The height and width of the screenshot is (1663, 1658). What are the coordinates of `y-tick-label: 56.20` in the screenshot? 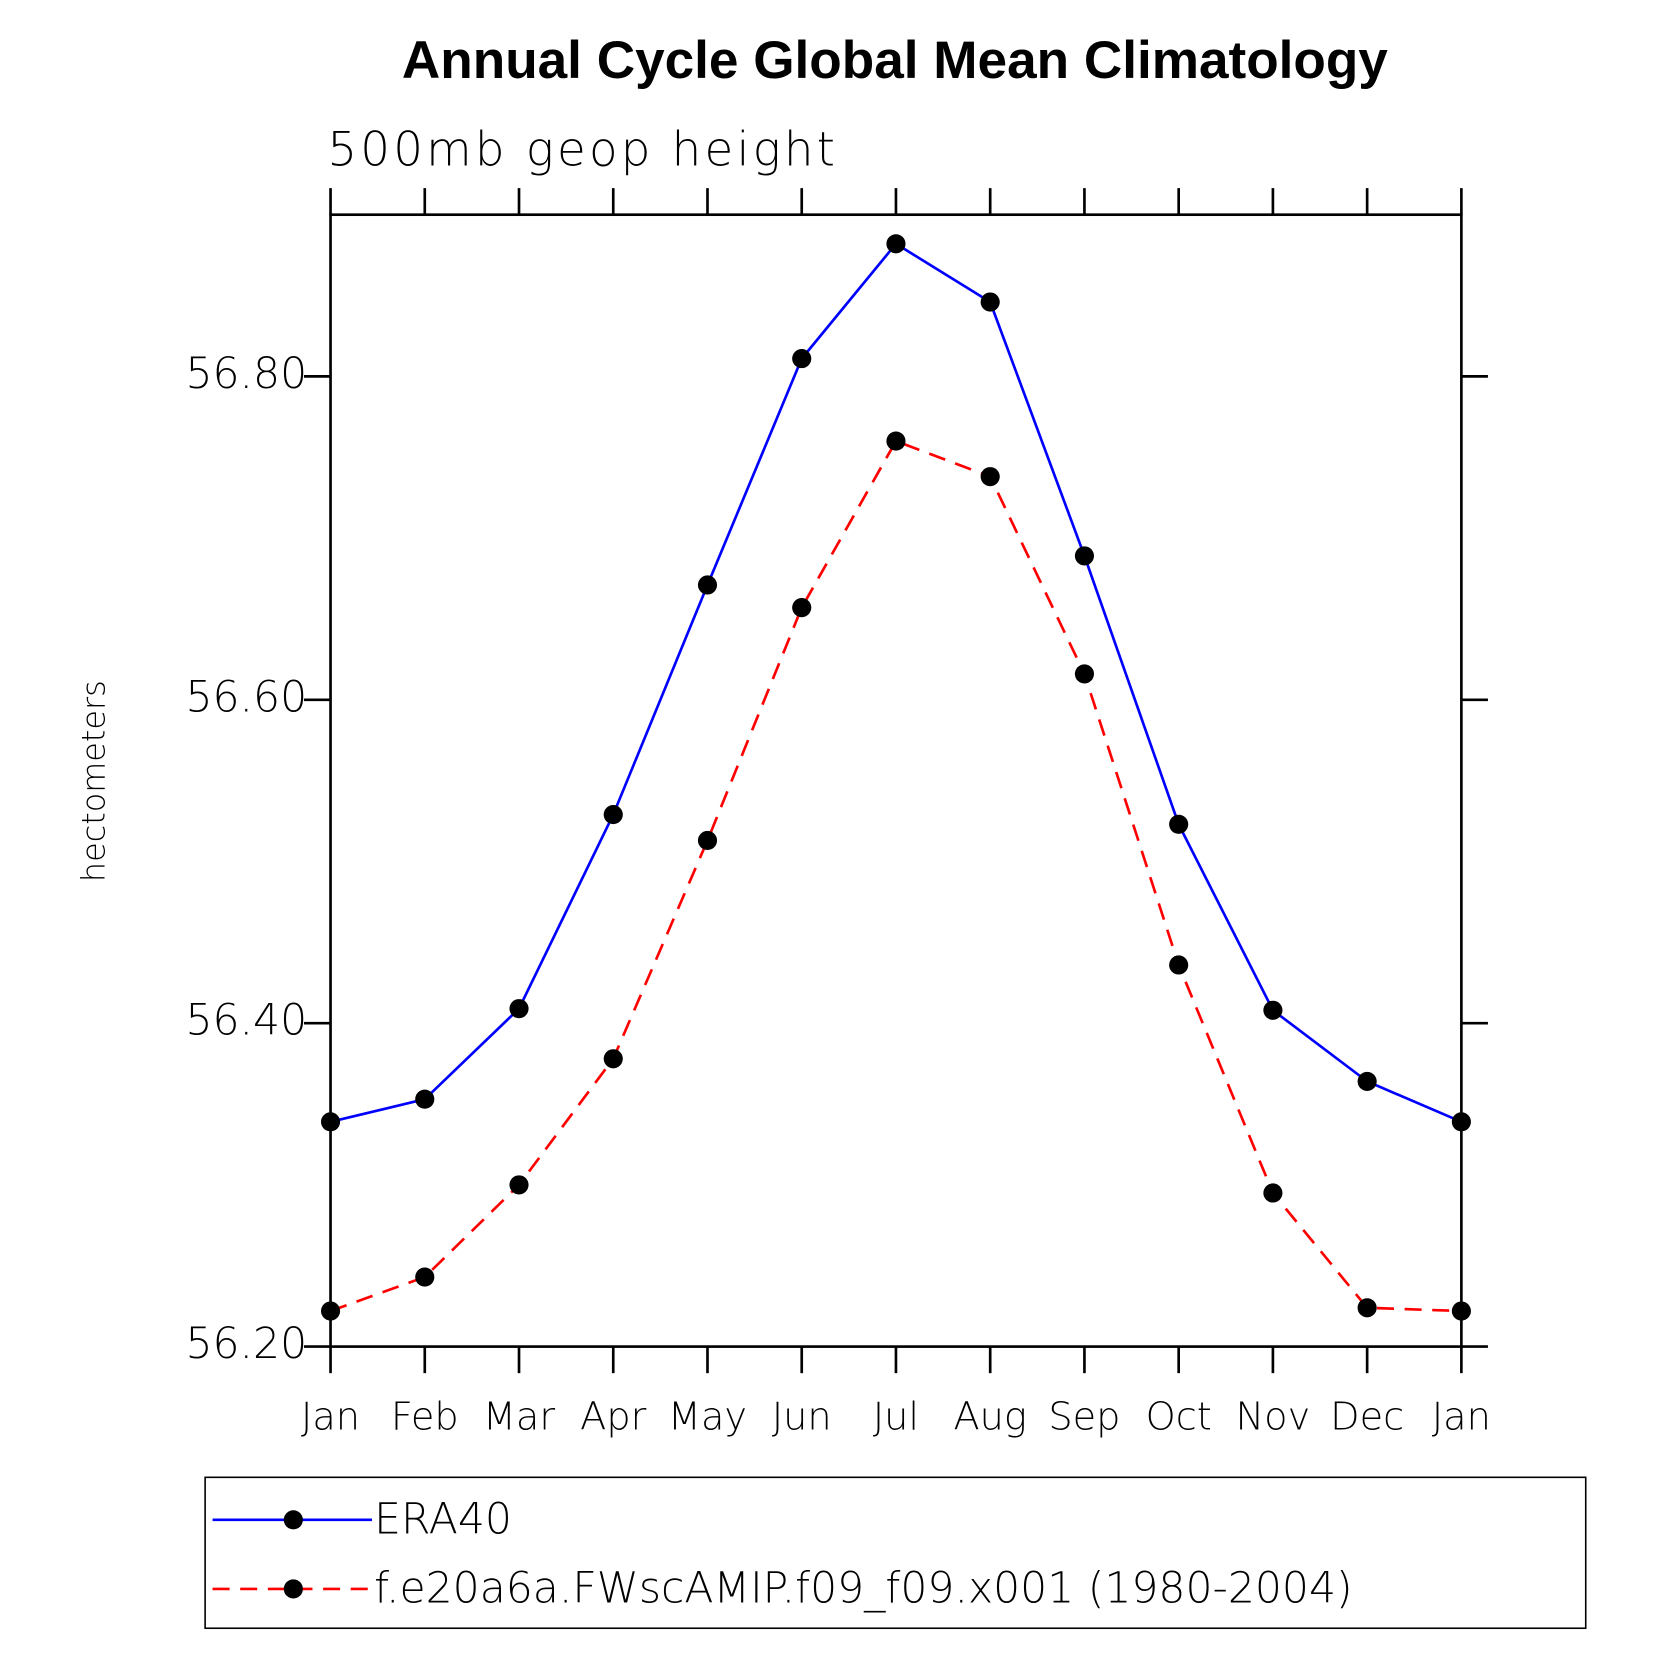 It's located at (246, 1344).